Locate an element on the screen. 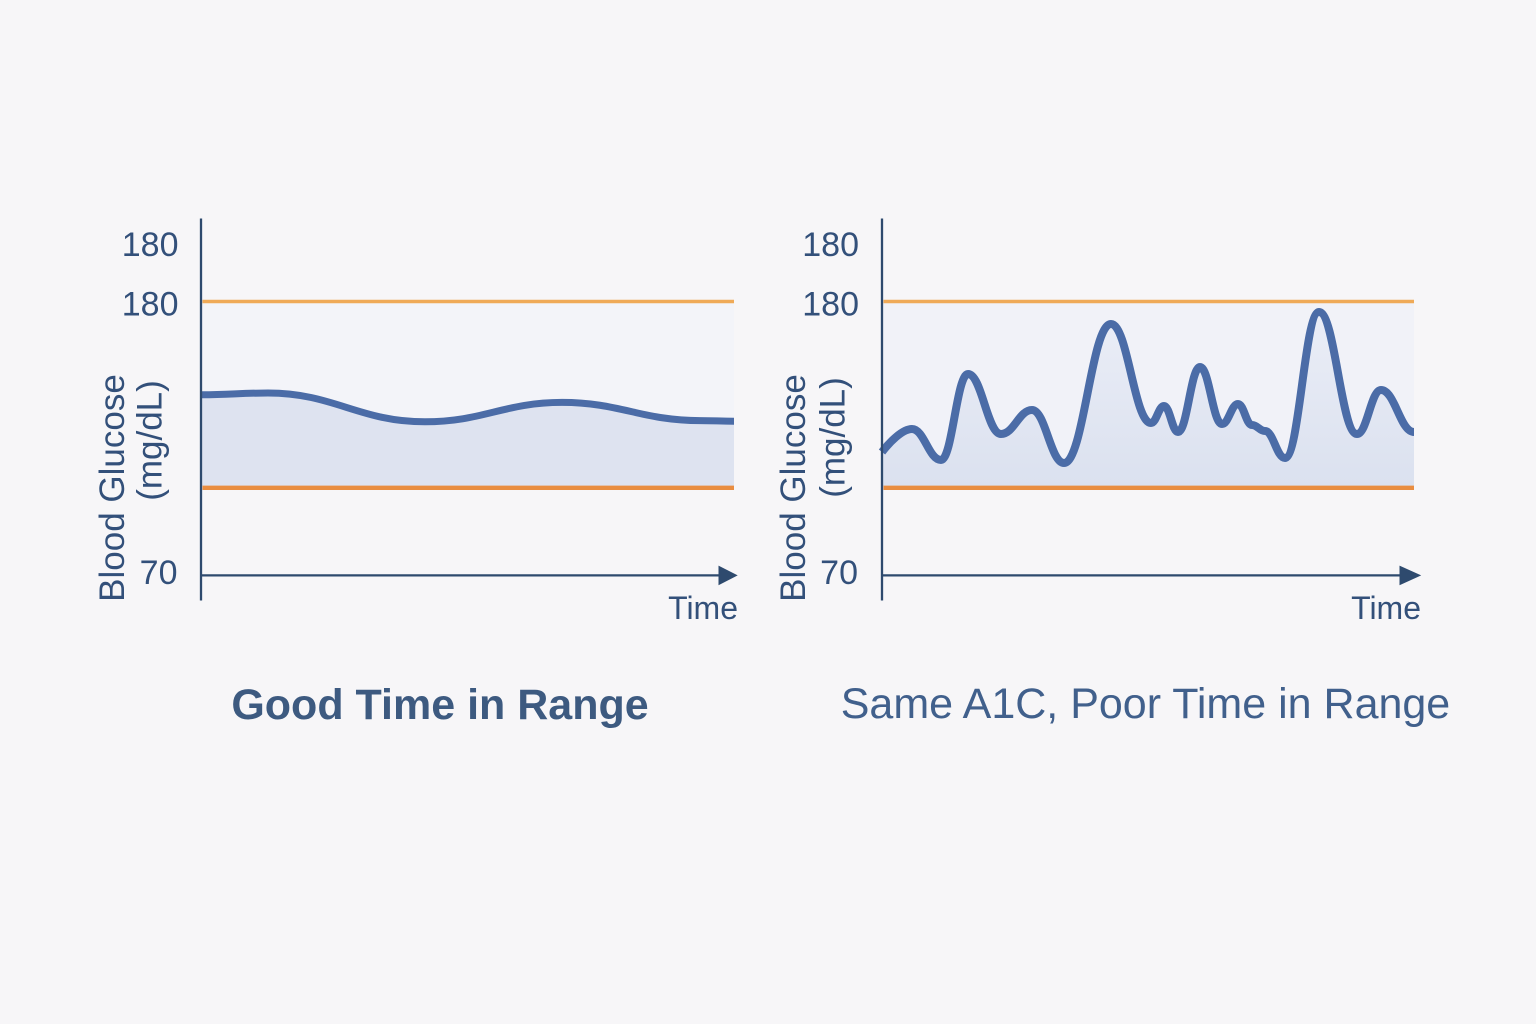 This screenshot has height=1024, width=1536. svg-text: Same A1C, Poor Time in Range is located at coordinates (1145, 704).